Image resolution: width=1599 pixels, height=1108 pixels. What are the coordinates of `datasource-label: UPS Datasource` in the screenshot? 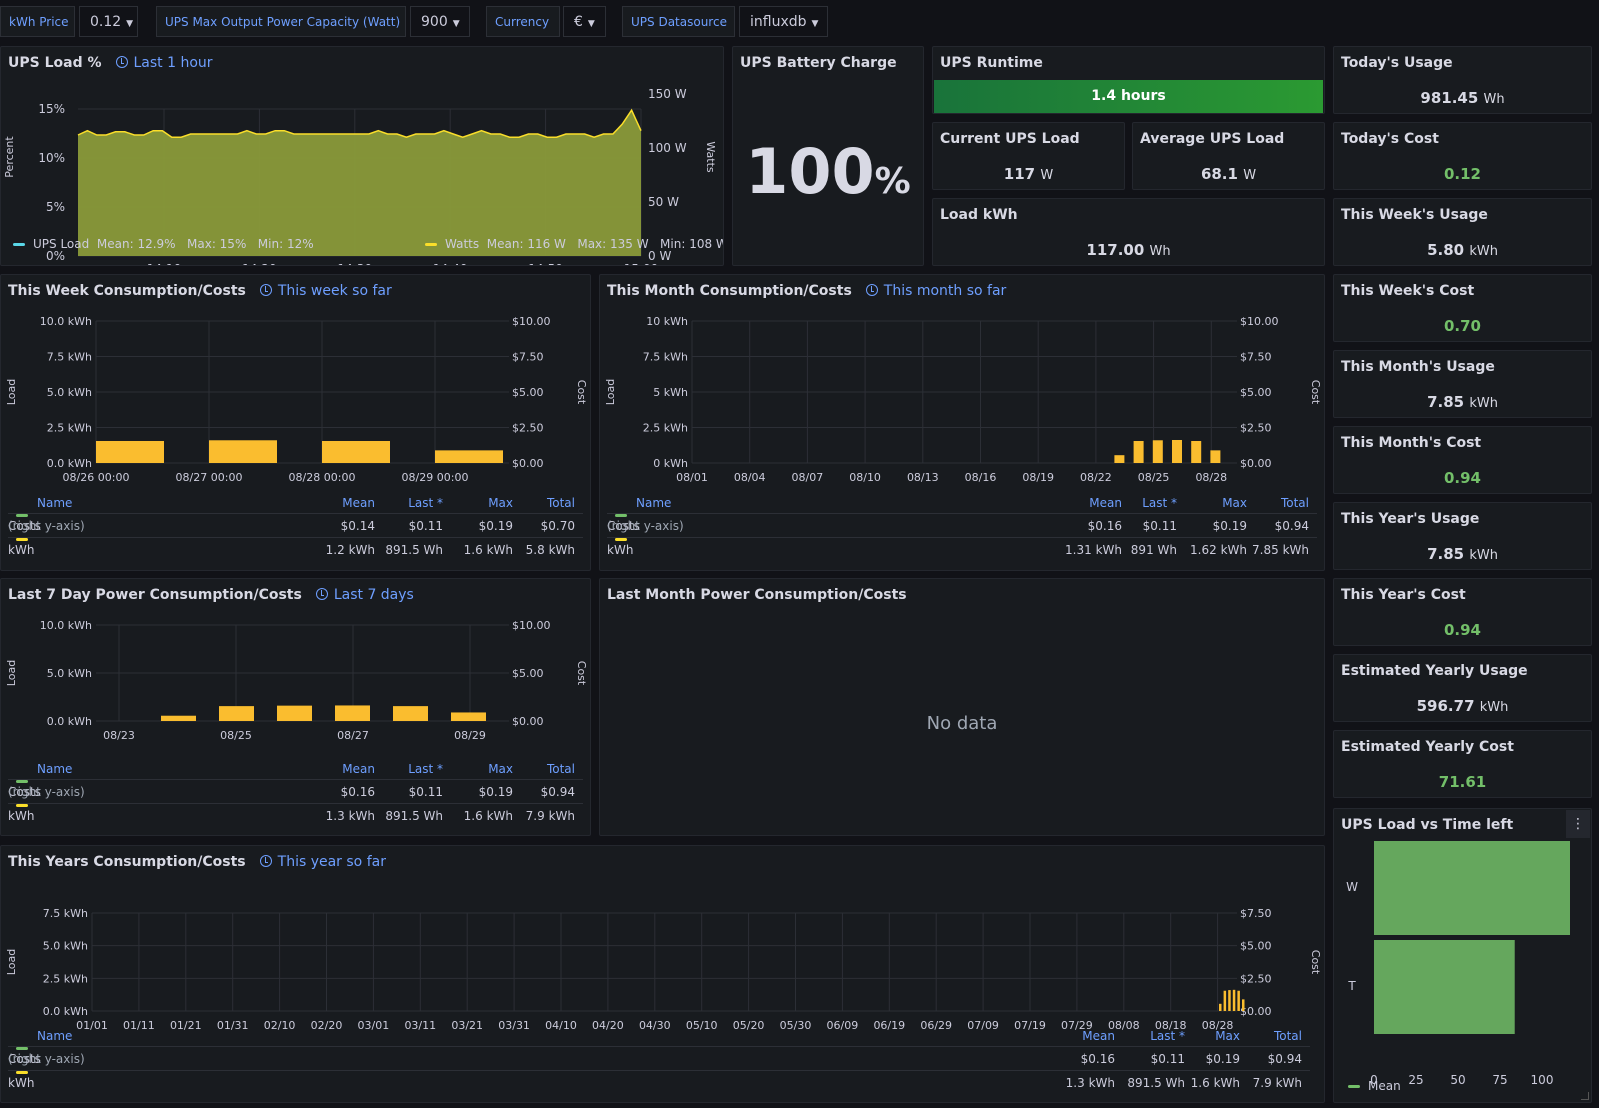 It's located at (678, 21).